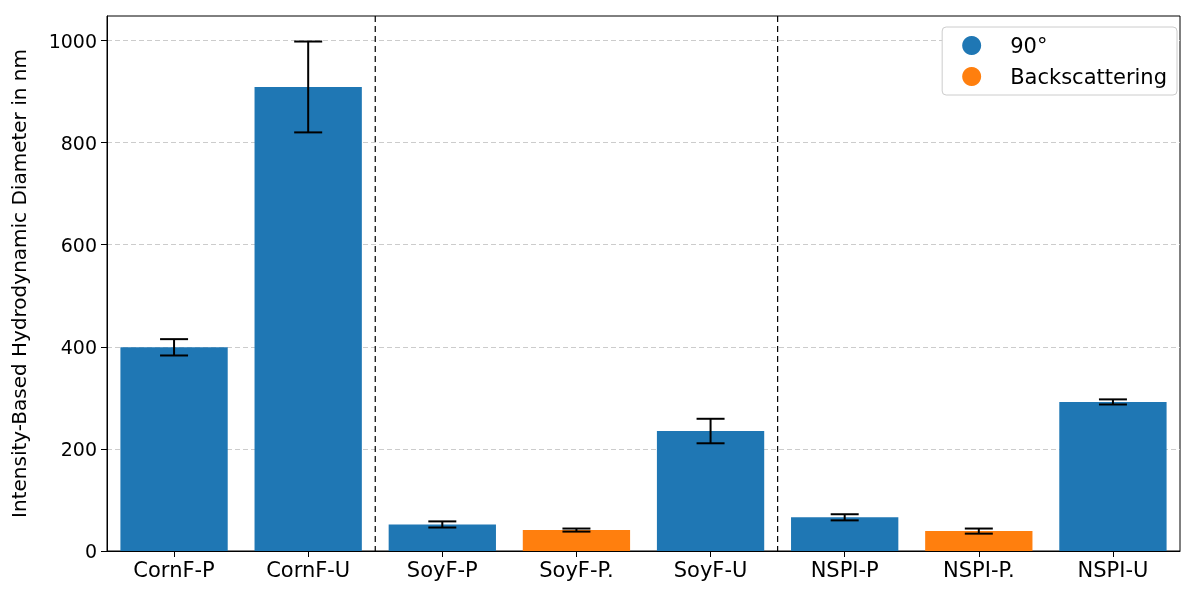  Describe the element at coordinates (979, 569) in the screenshot. I see `x-tick-label: NSPI-P.` at that location.